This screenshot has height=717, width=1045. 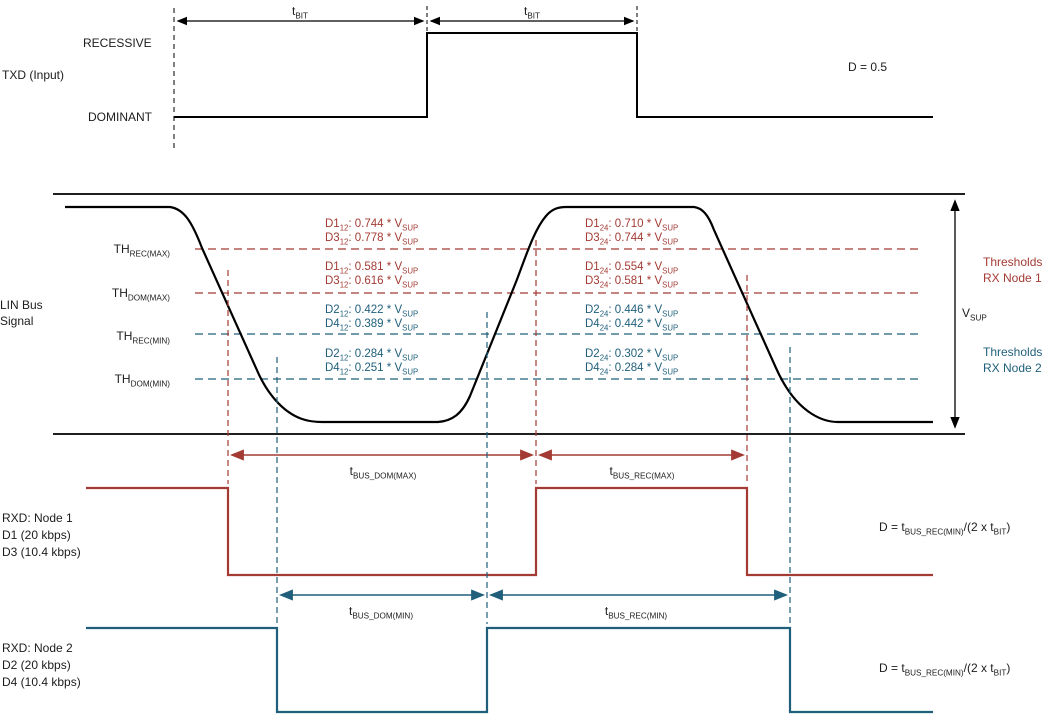 I want to click on lin-bus-signal-line1: LIN Bus, so click(x=21, y=305).